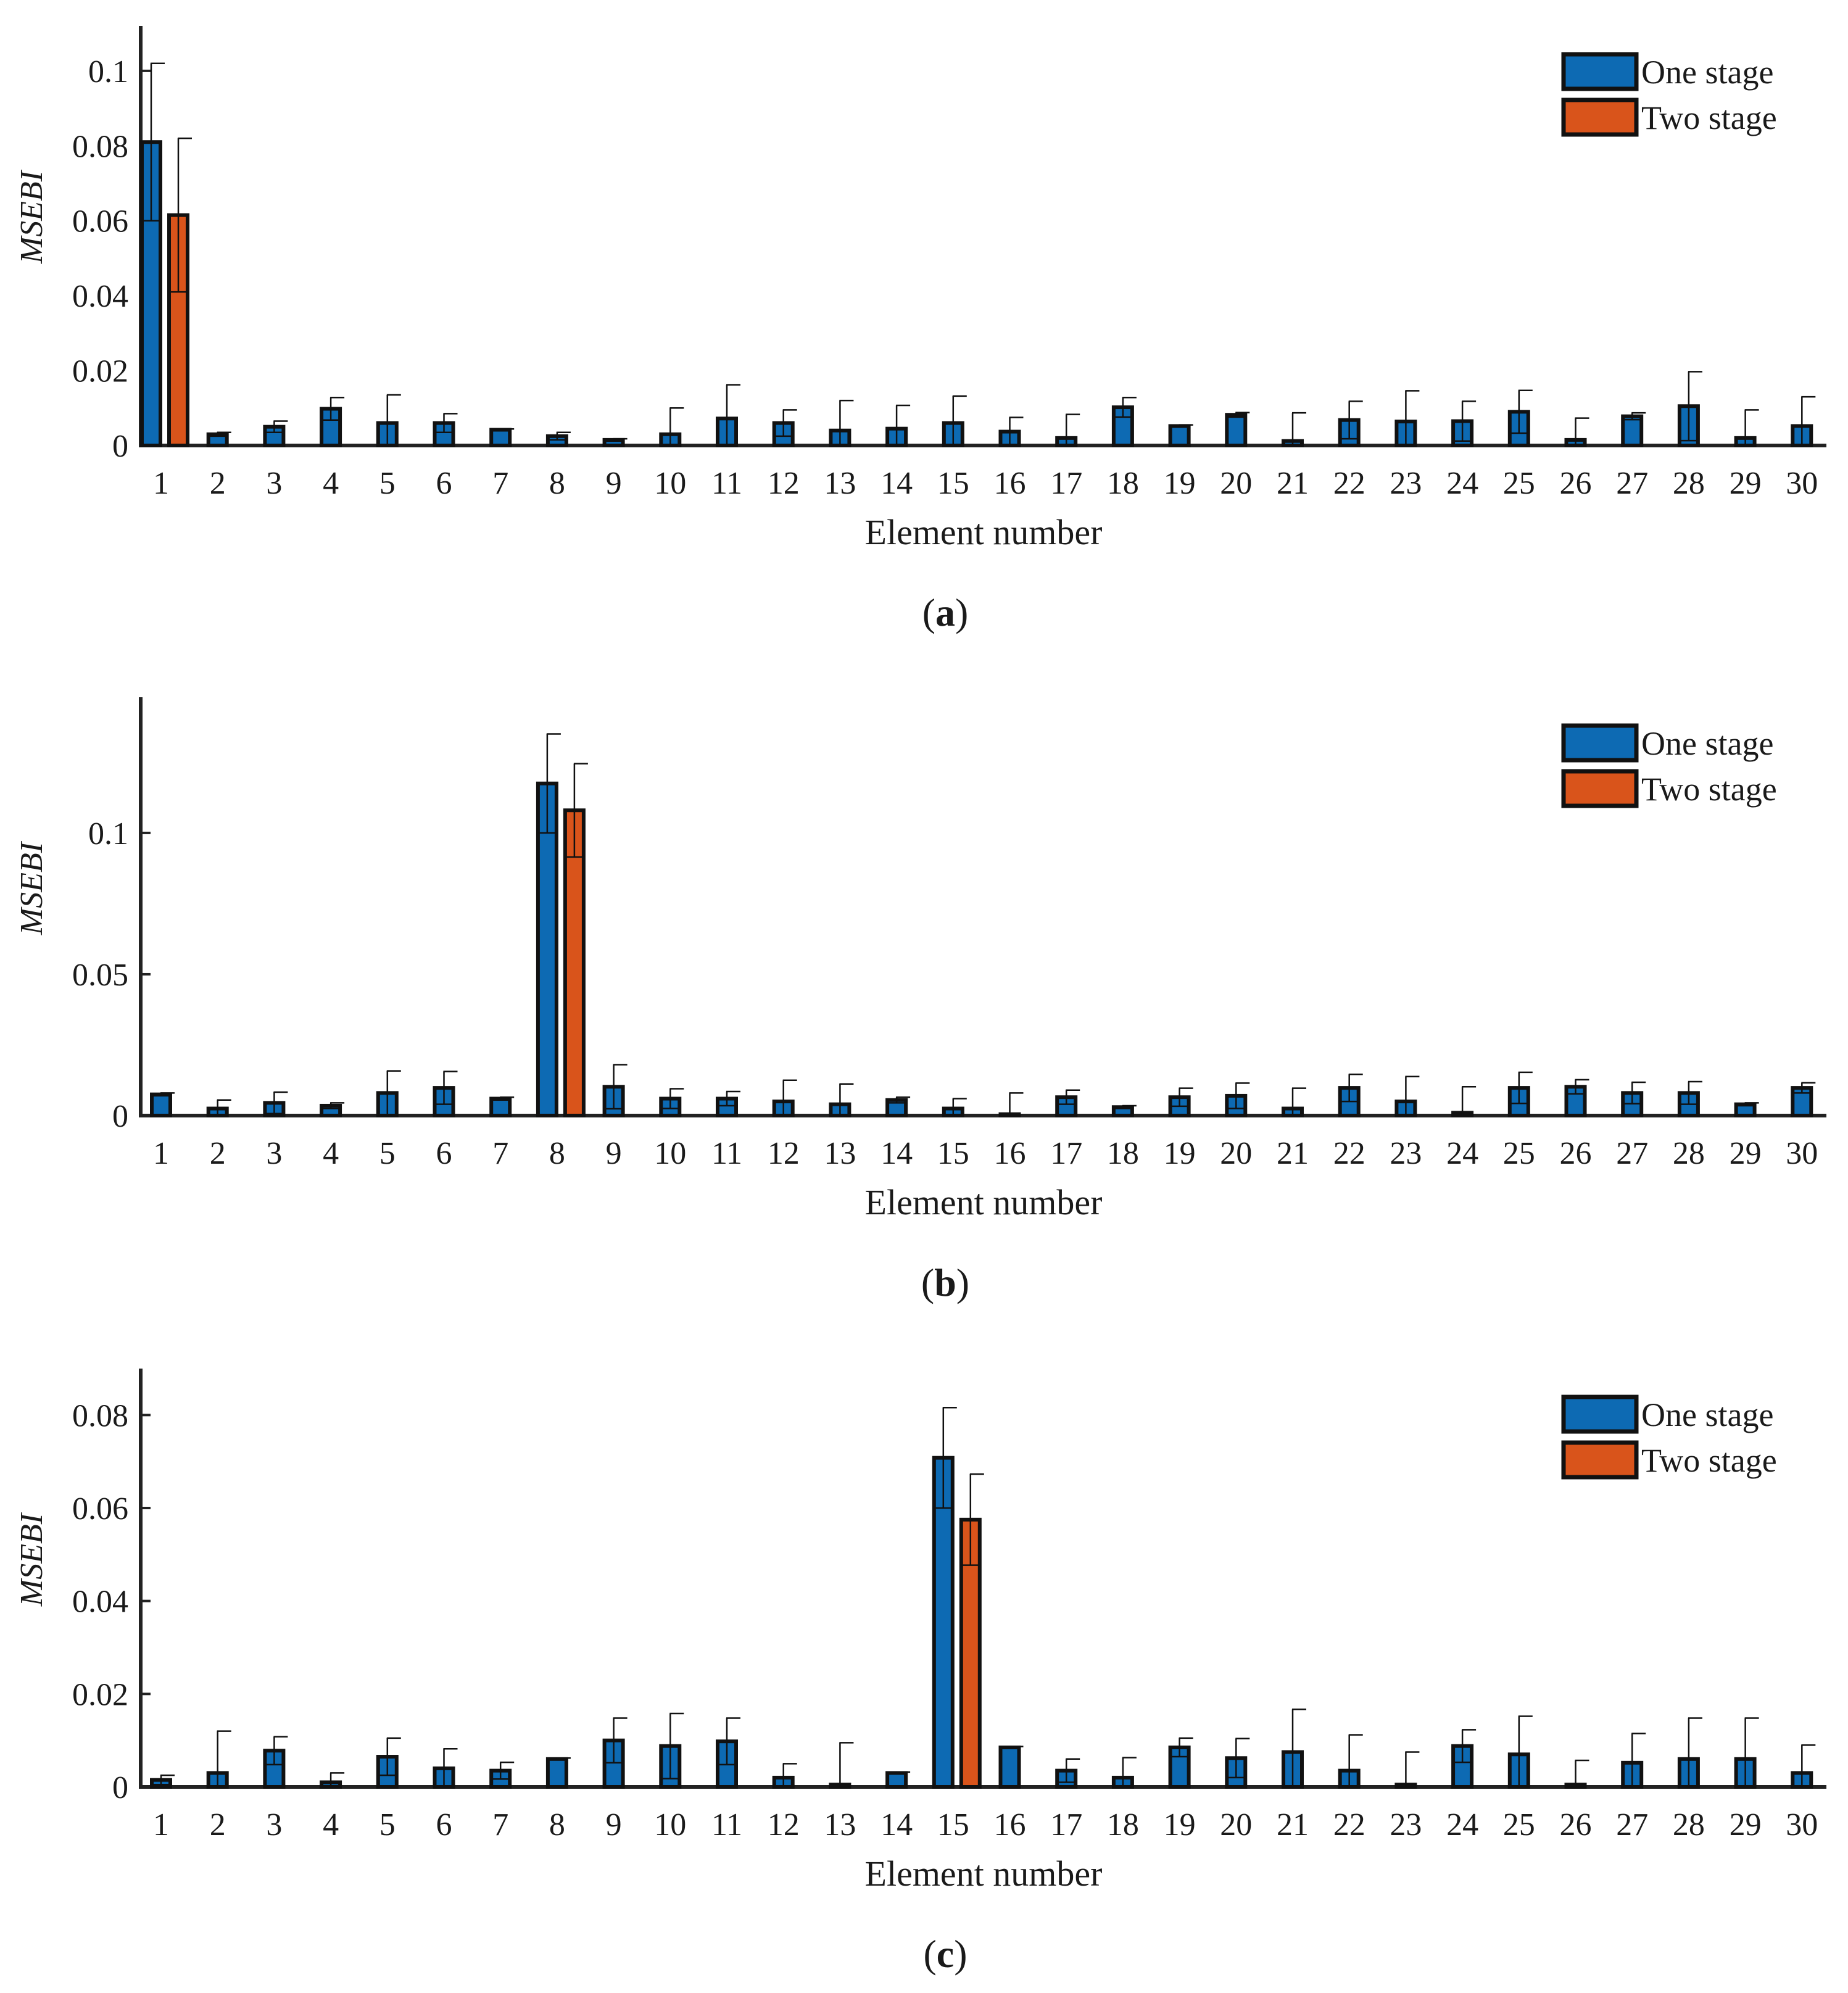 This screenshot has height=1993, width=1848. What do you see at coordinates (1010, 1824) in the screenshot?
I see `x-tick-label: 16` at bounding box center [1010, 1824].